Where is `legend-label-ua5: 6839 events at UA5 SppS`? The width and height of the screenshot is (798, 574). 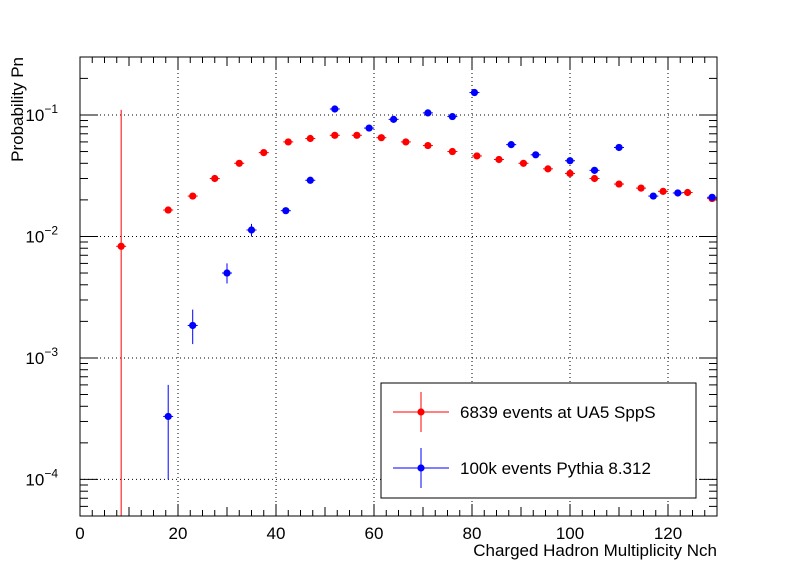
legend-label-ua5: 6839 events at UA5 SppS is located at coordinates (558, 412).